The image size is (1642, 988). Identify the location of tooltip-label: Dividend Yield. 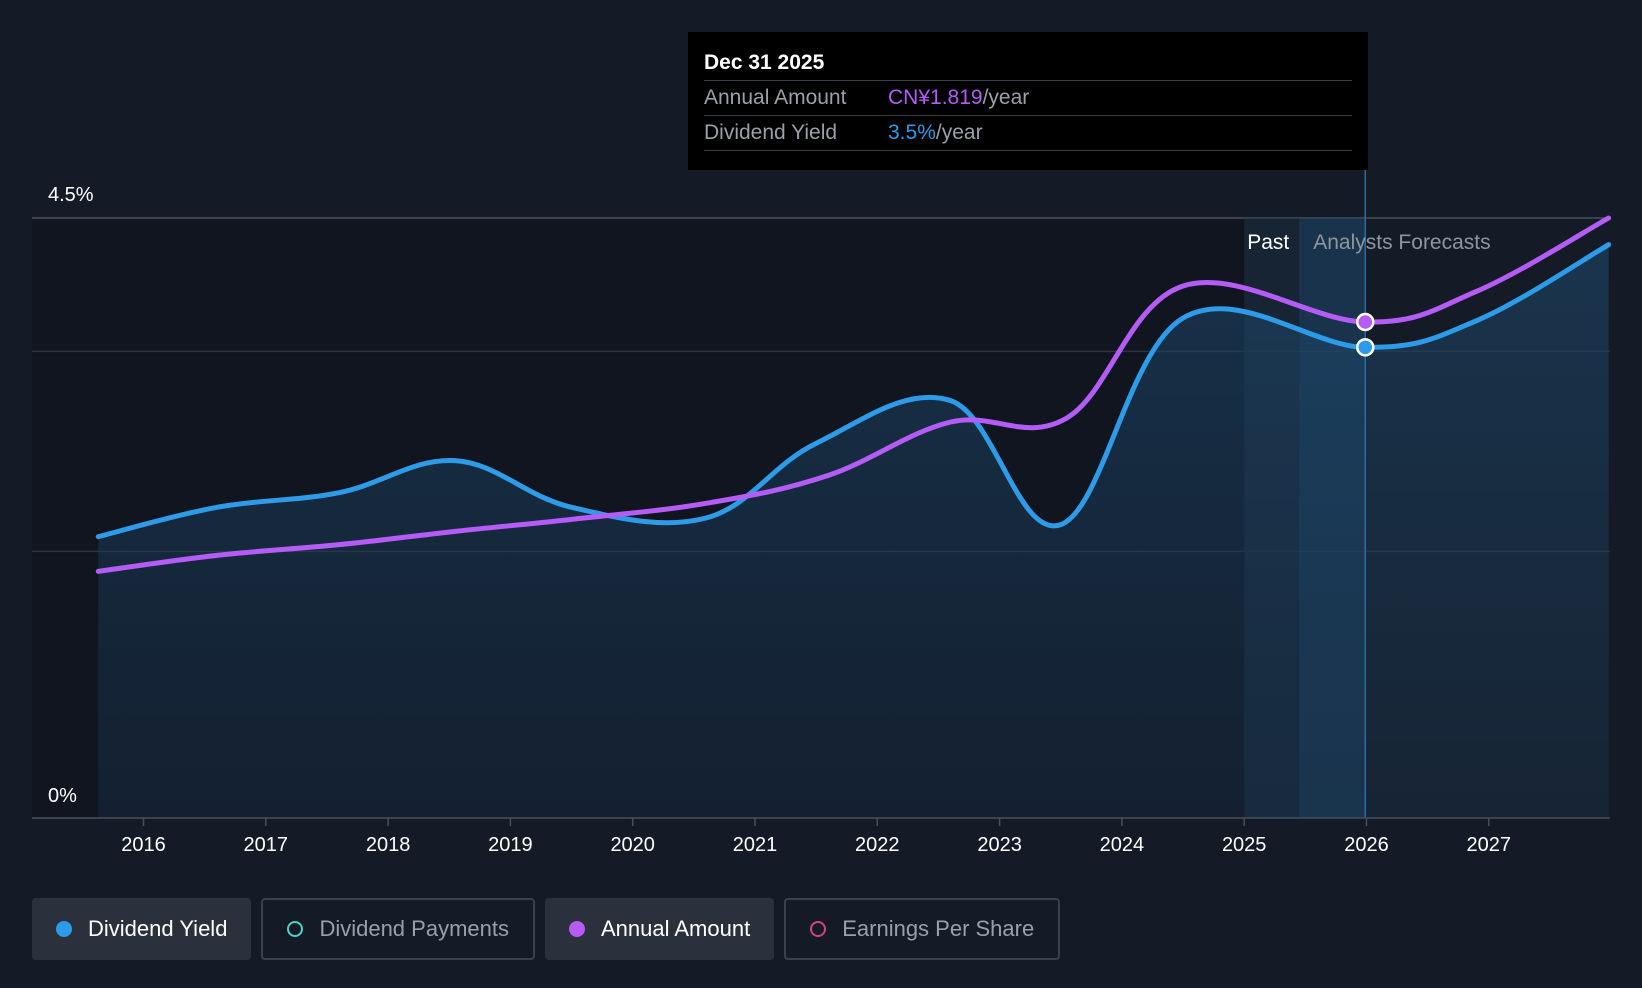
(771, 132).